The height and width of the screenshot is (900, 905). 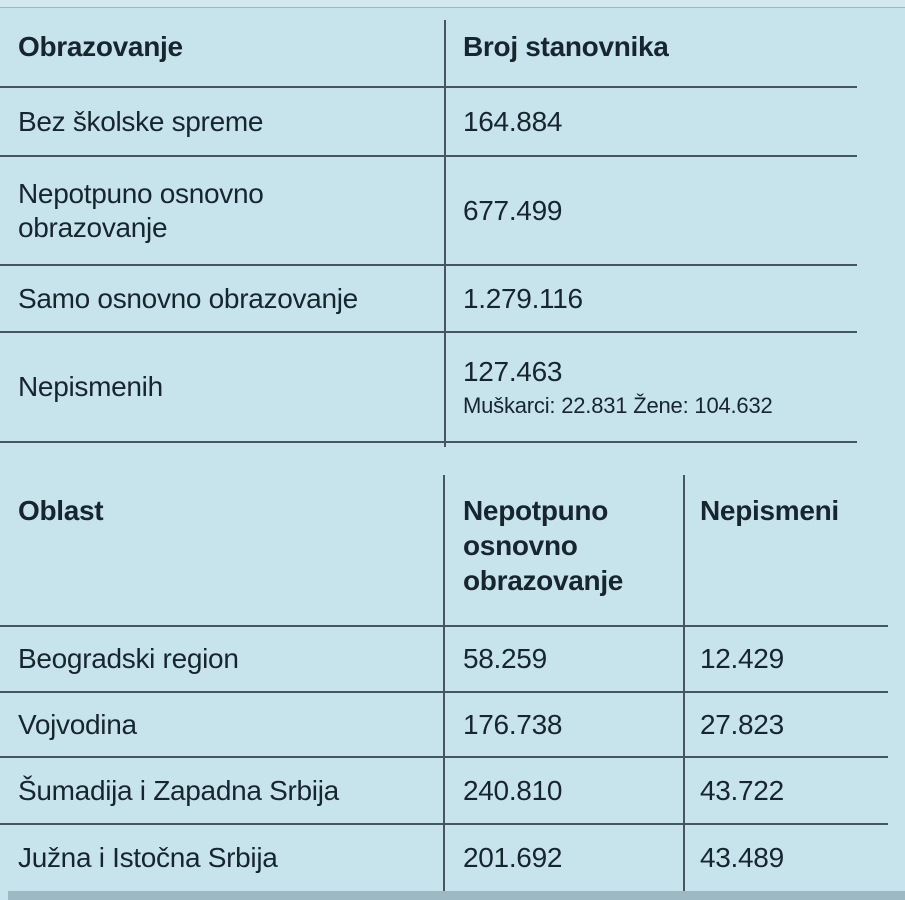 I want to click on row-label: Južna i Istočna Srbija, so click(x=148, y=857).